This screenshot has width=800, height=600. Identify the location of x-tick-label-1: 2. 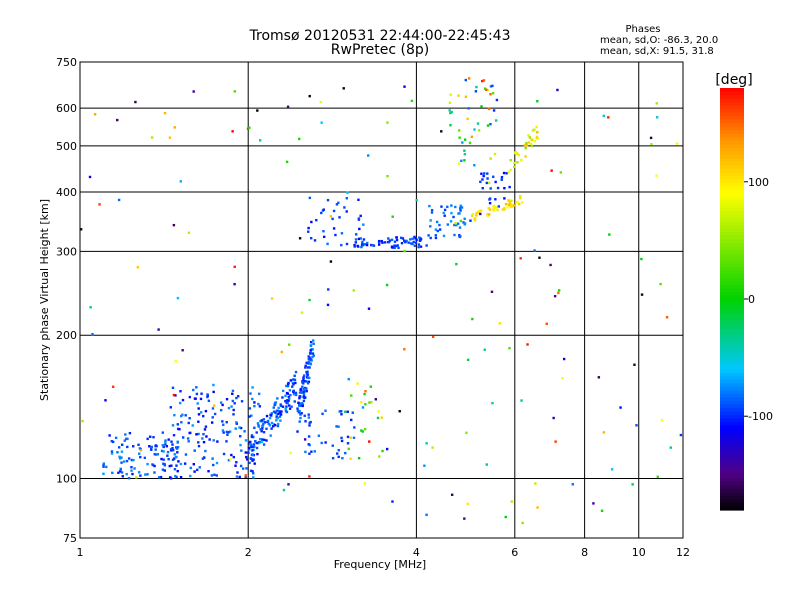
(248, 552).